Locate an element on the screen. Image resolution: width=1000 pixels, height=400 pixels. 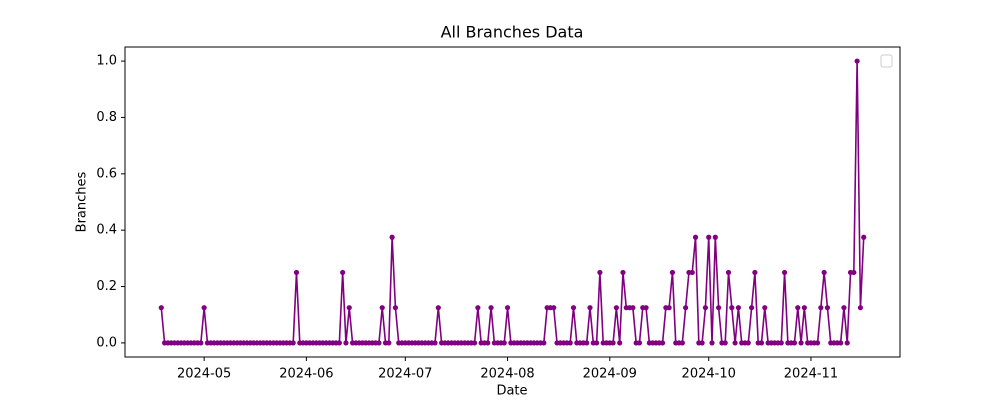
x-tick-label: 2024-07 is located at coordinates (405, 374).